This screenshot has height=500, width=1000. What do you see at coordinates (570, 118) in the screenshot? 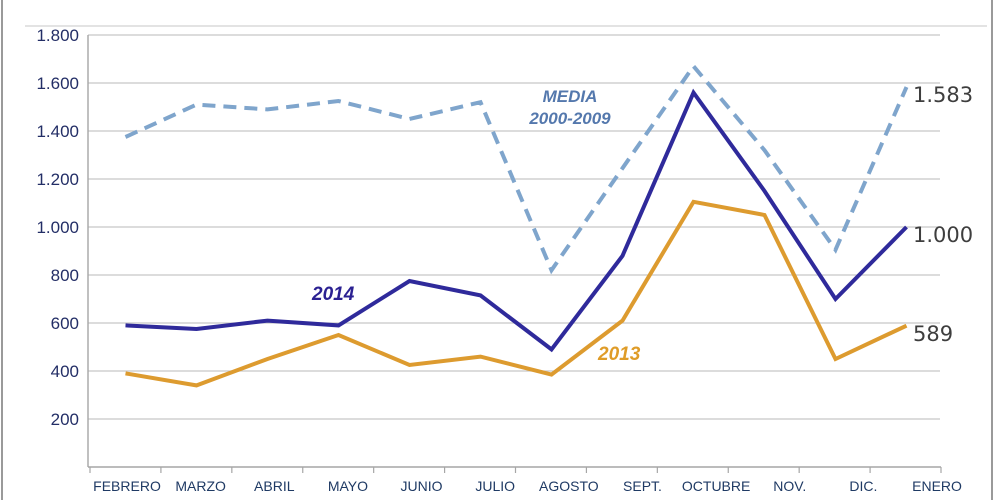
I see `series-label-media-line2: 2000-2009` at bounding box center [570, 118].